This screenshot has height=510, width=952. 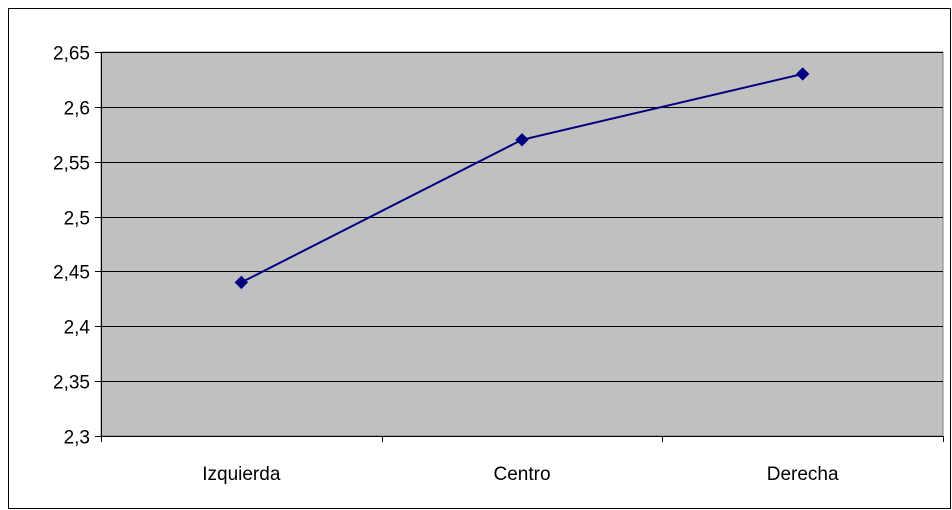 What do you see at coordinates (77, 328) in the screenshot?
I see `y-tick-label: 2,4` at bounding box center [77, 328].